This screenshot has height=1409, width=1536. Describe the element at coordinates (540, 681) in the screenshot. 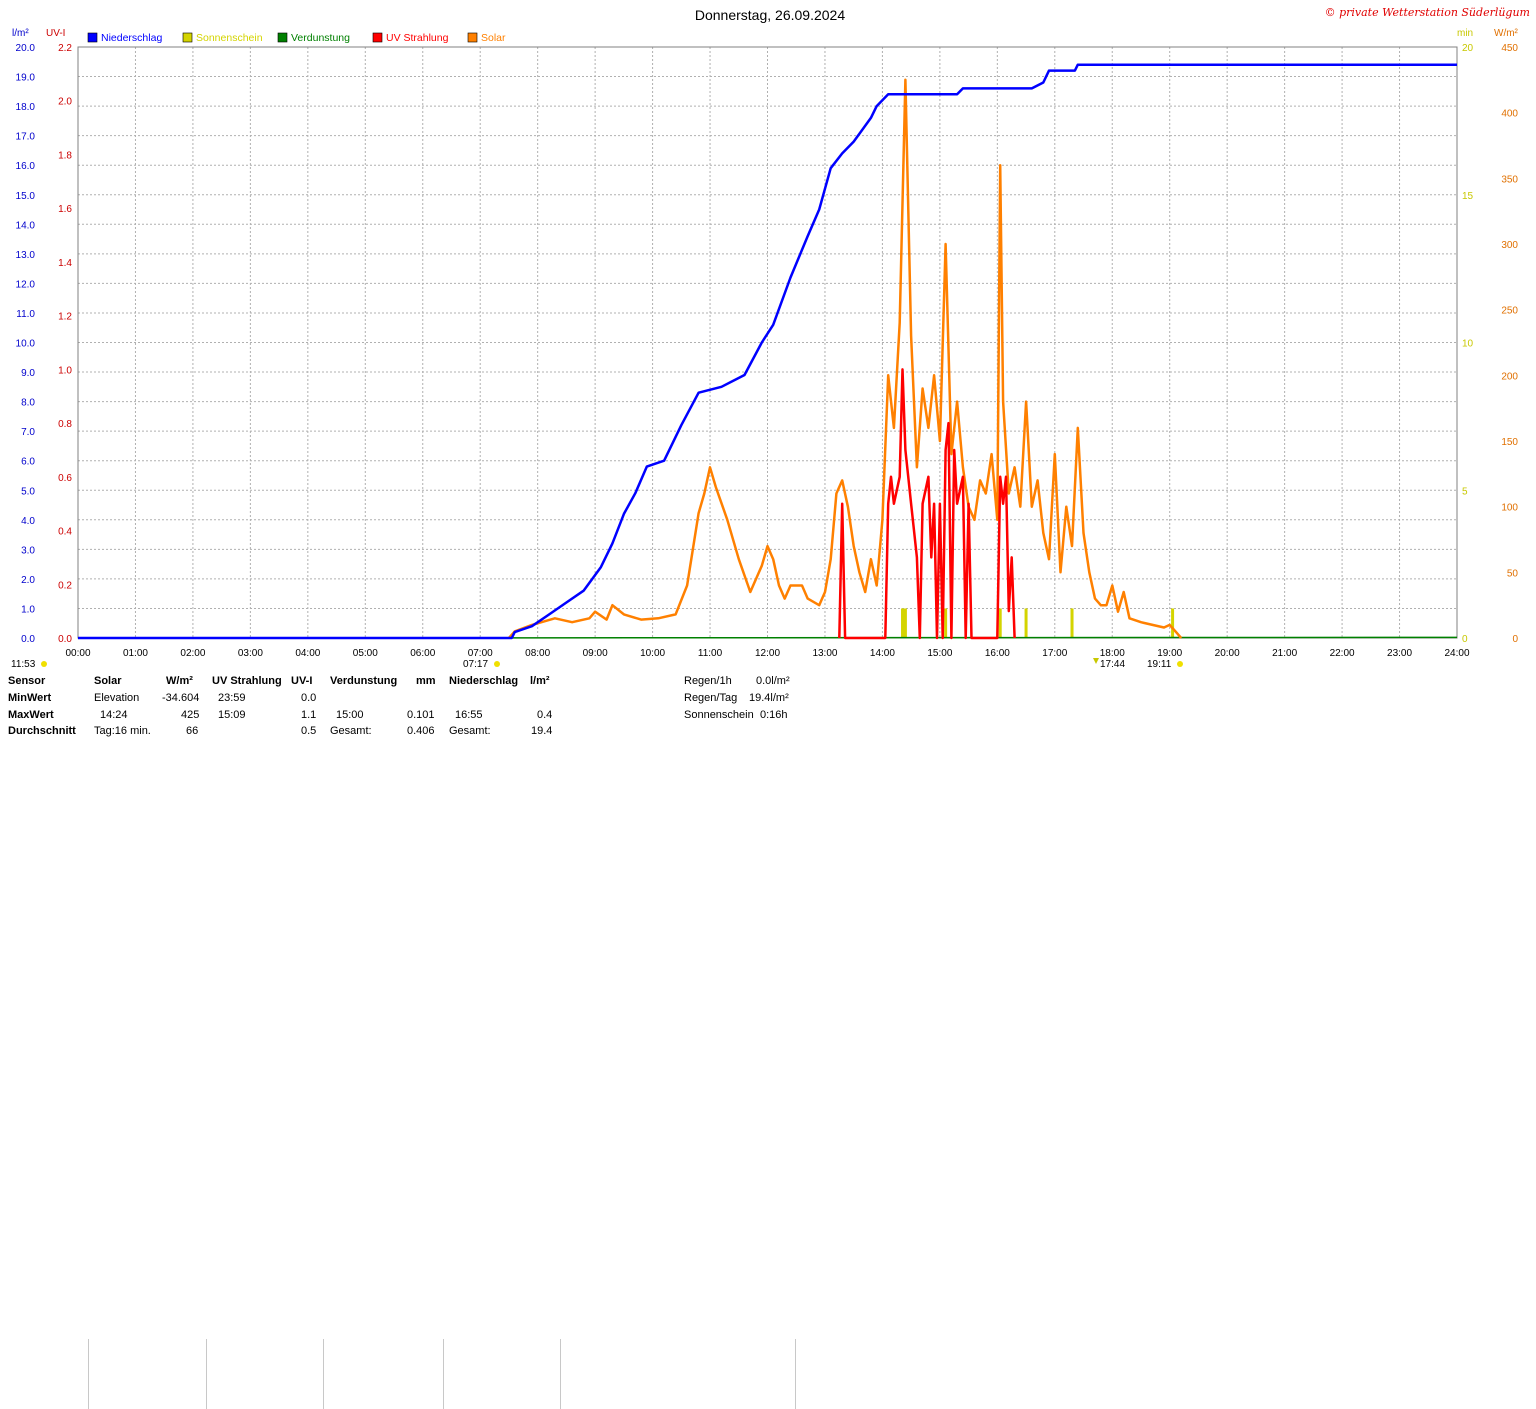

I see `stats-unit-rain: l/m²` at that location.